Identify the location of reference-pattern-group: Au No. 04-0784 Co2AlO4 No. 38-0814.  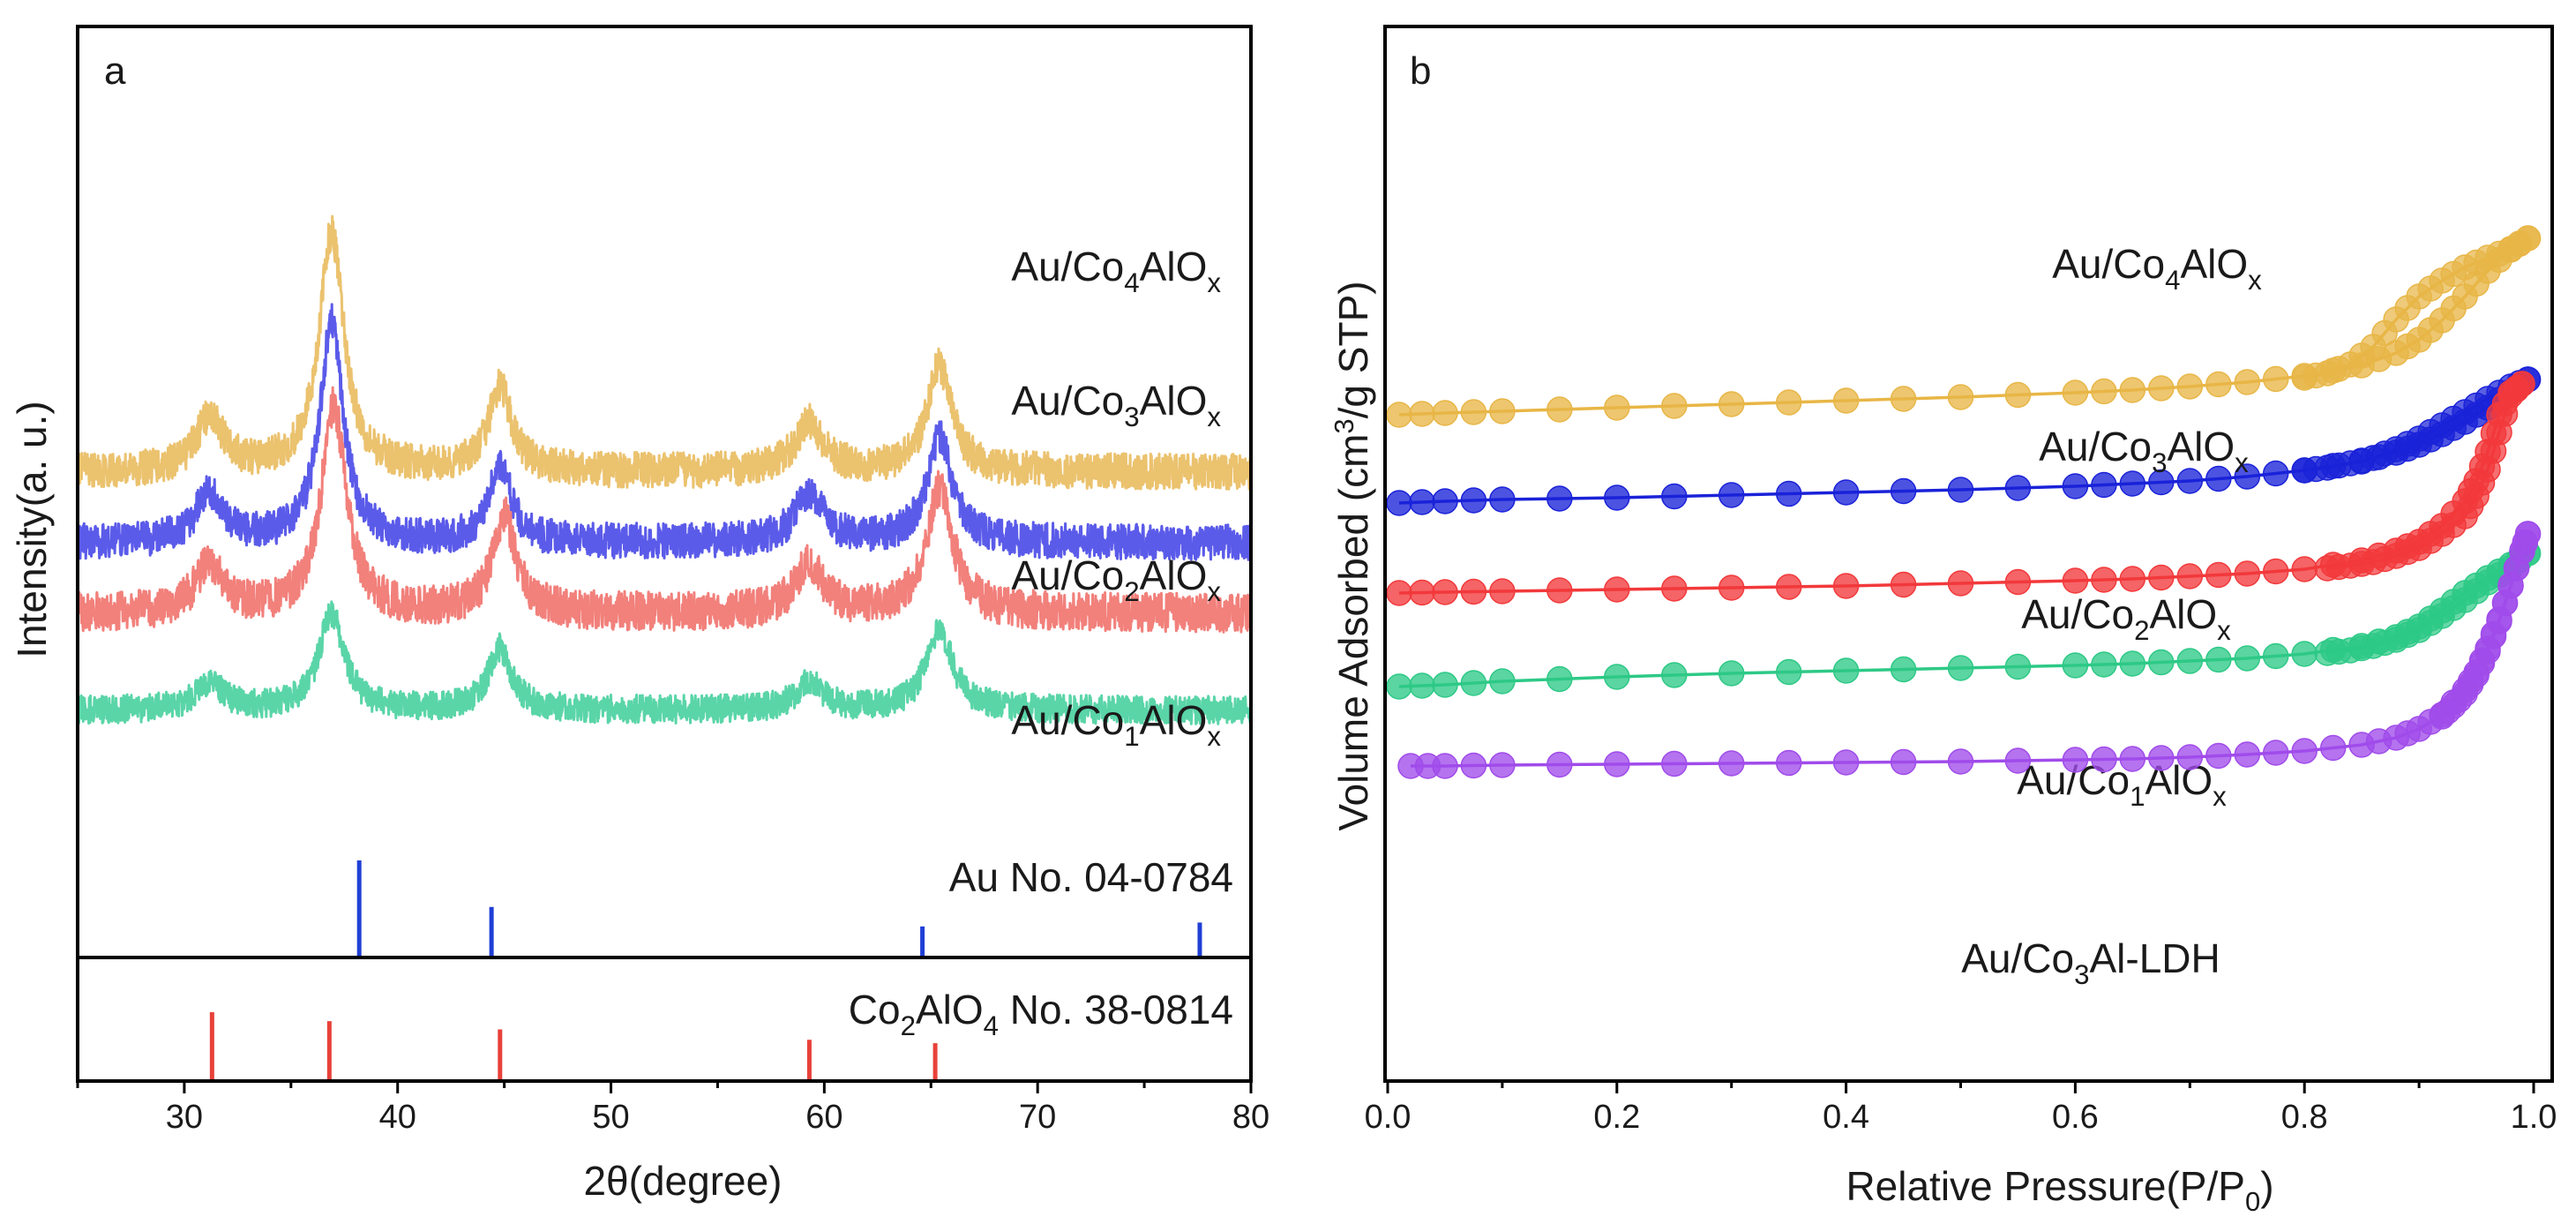
(721, 967).